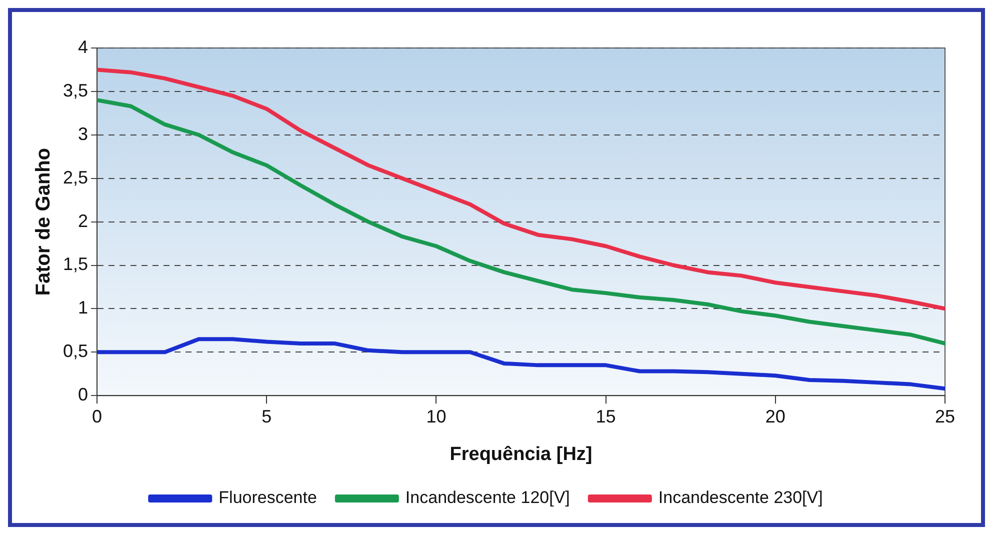 Image resolution: width=993 pixels, height=535 pixels. I want to click on legend-label: Incandescente 120[V], so click(487, 498).